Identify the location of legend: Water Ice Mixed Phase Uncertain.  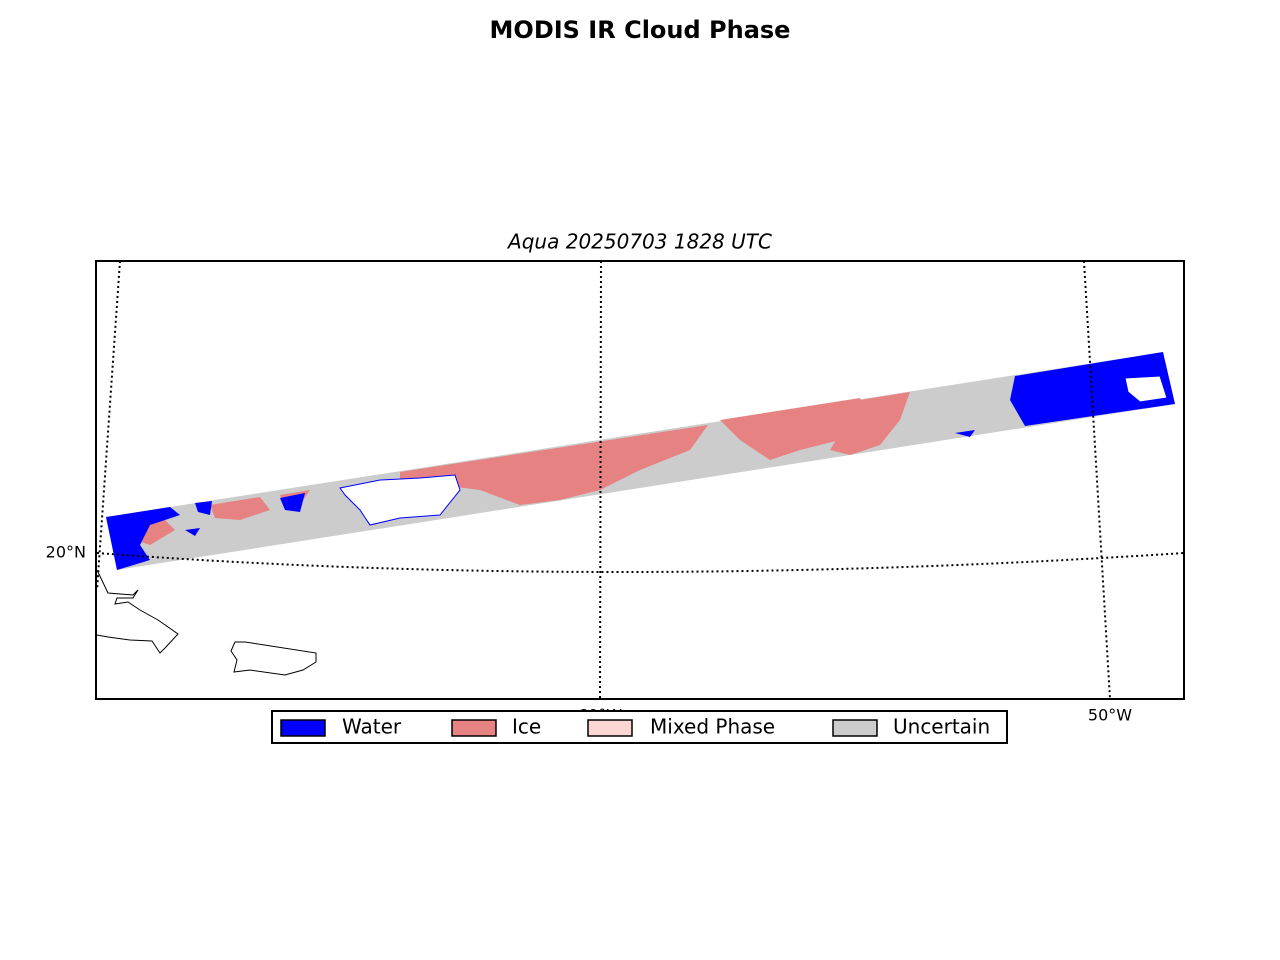
(639, 727).